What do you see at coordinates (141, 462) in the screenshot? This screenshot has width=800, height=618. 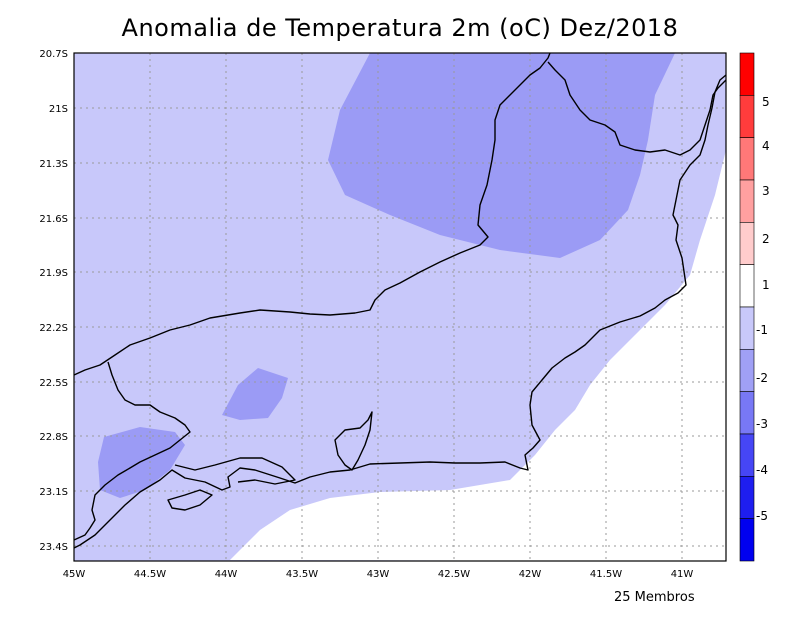 I see `anomaly-band-minus2-southwest` at bounding box center [141, 462].